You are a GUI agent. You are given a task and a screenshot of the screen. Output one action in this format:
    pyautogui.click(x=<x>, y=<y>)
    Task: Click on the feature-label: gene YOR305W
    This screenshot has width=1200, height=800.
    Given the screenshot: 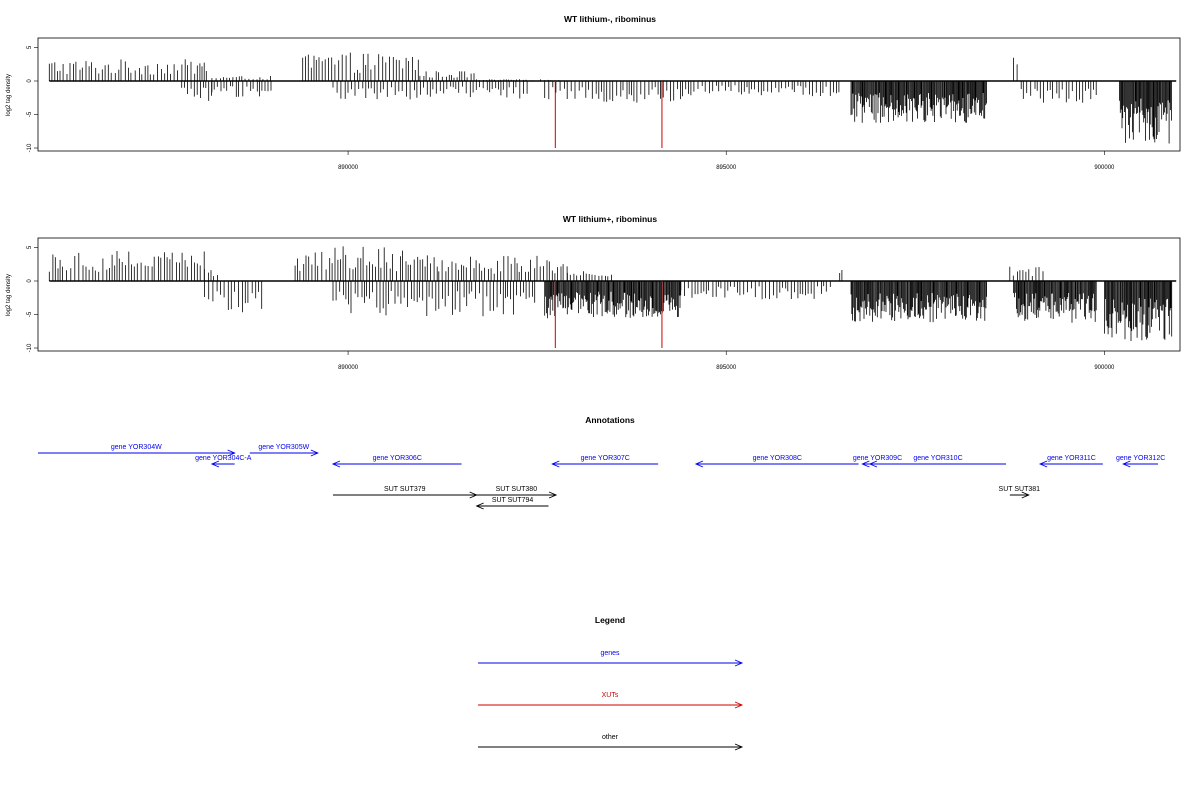 What is the action you would take?
    pyautogui.click(x=283, y=447)
    